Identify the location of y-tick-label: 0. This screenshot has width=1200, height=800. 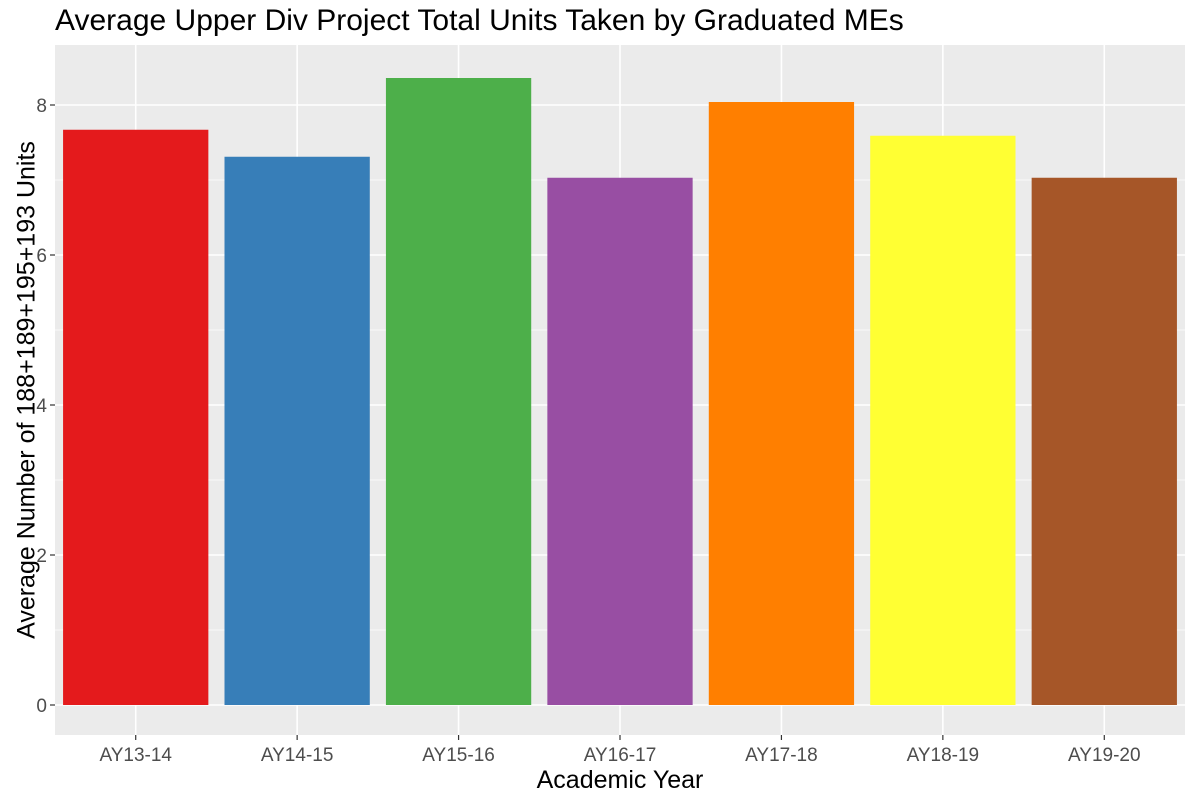
(41, 706).